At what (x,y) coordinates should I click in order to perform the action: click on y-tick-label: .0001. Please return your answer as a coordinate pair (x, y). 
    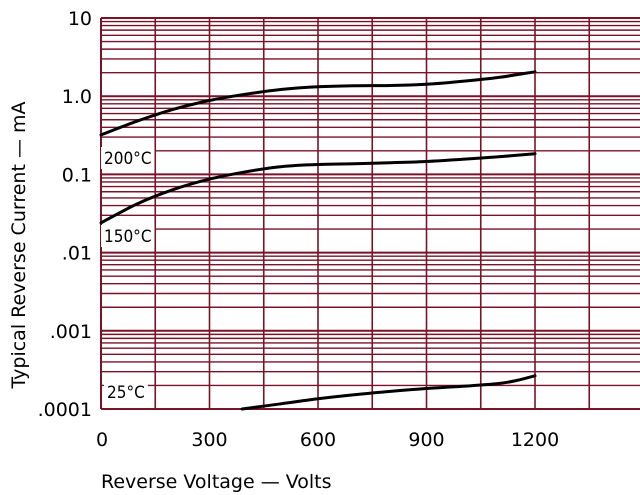
    Looking at the image, I should click on (65, 410).